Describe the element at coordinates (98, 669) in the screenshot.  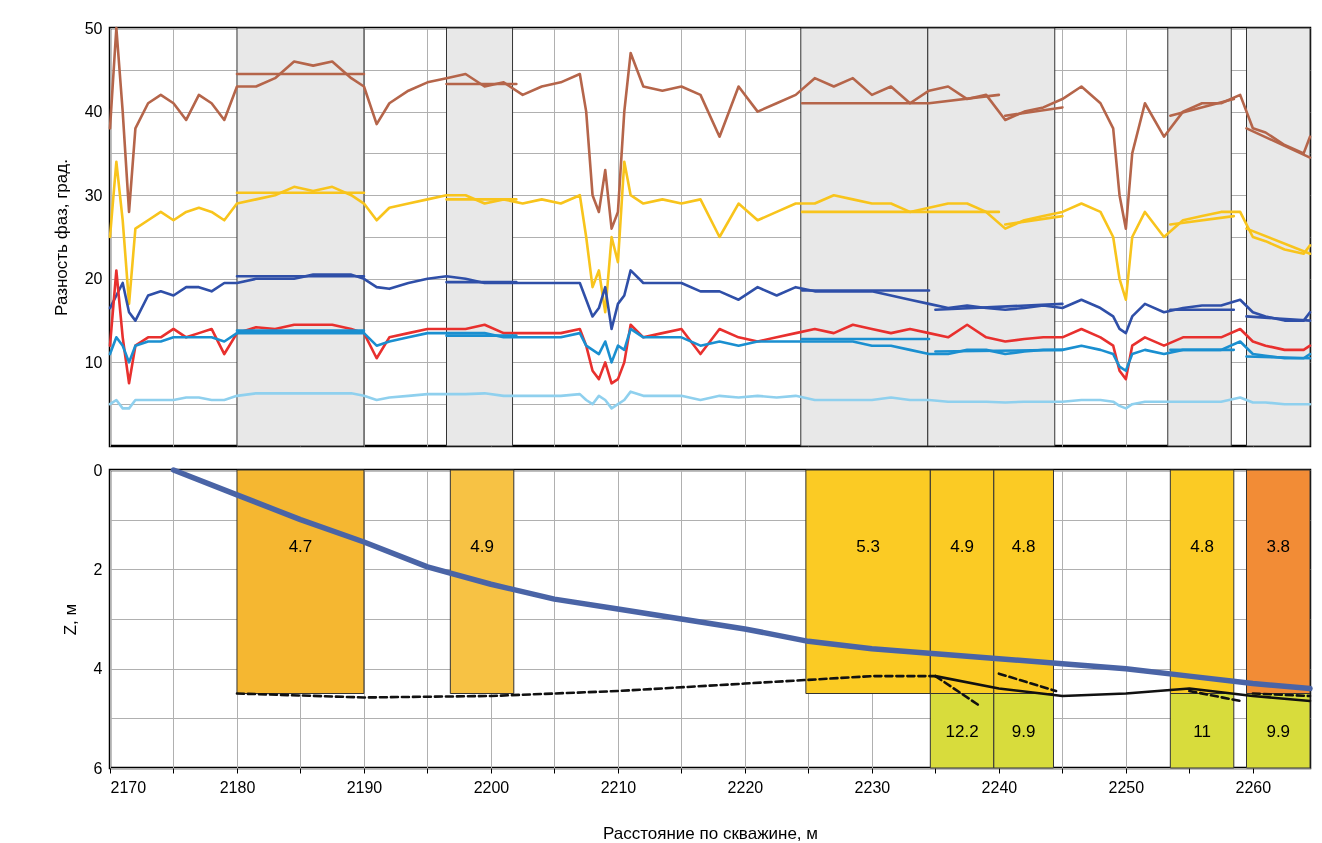
I see `y-tick-label: 4` at that location.